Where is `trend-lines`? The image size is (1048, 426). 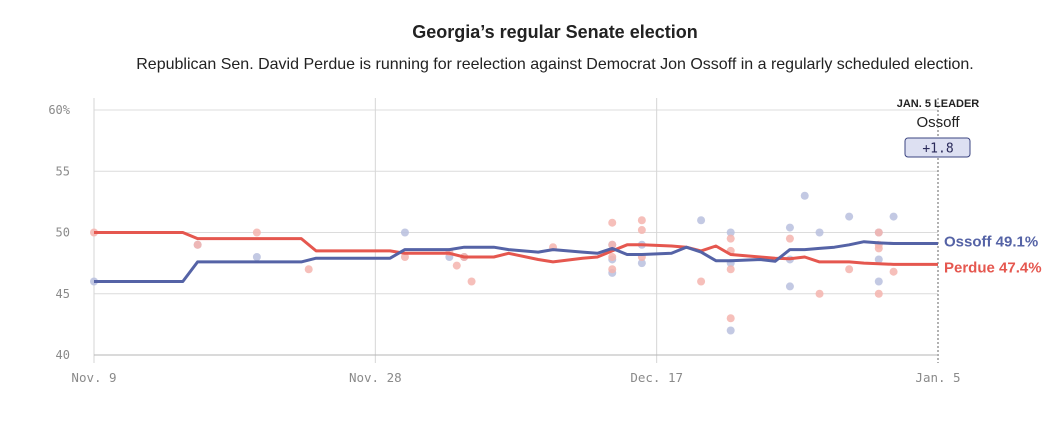
trend-lines is located at coordinates (516, 257).